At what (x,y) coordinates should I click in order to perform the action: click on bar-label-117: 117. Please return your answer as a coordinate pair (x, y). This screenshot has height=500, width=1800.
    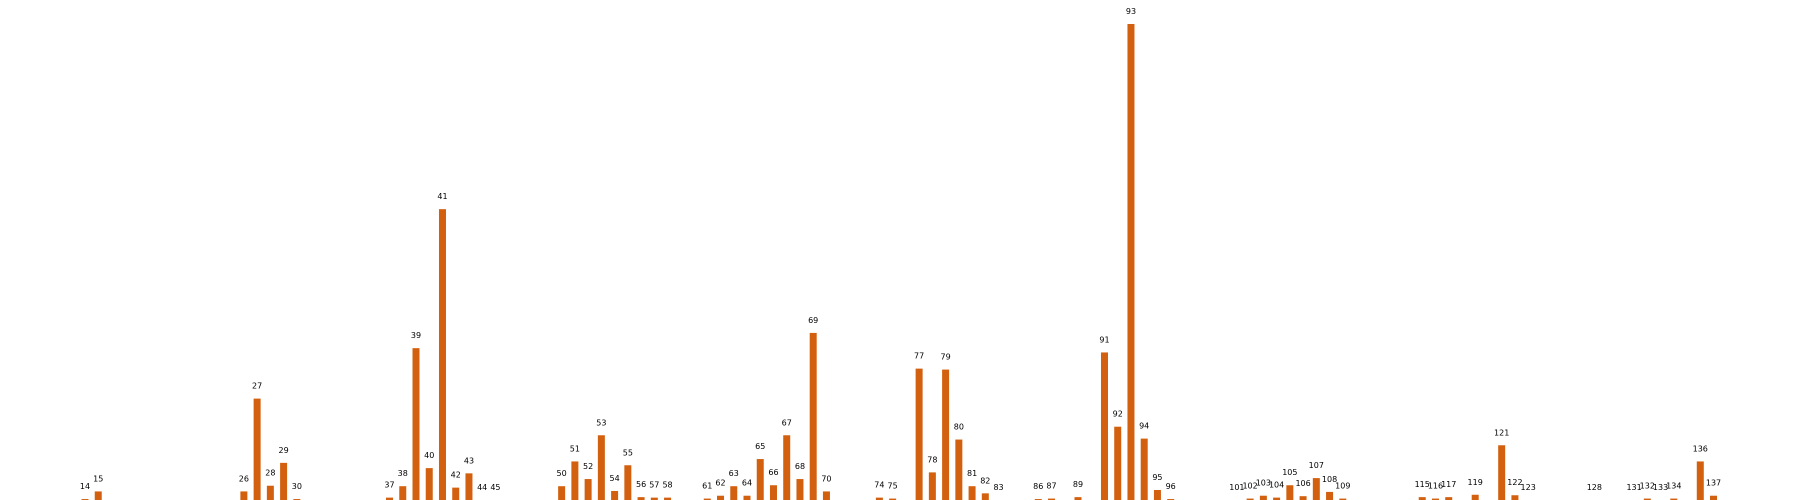
    Looking at the image, I should click on (1448, 484).